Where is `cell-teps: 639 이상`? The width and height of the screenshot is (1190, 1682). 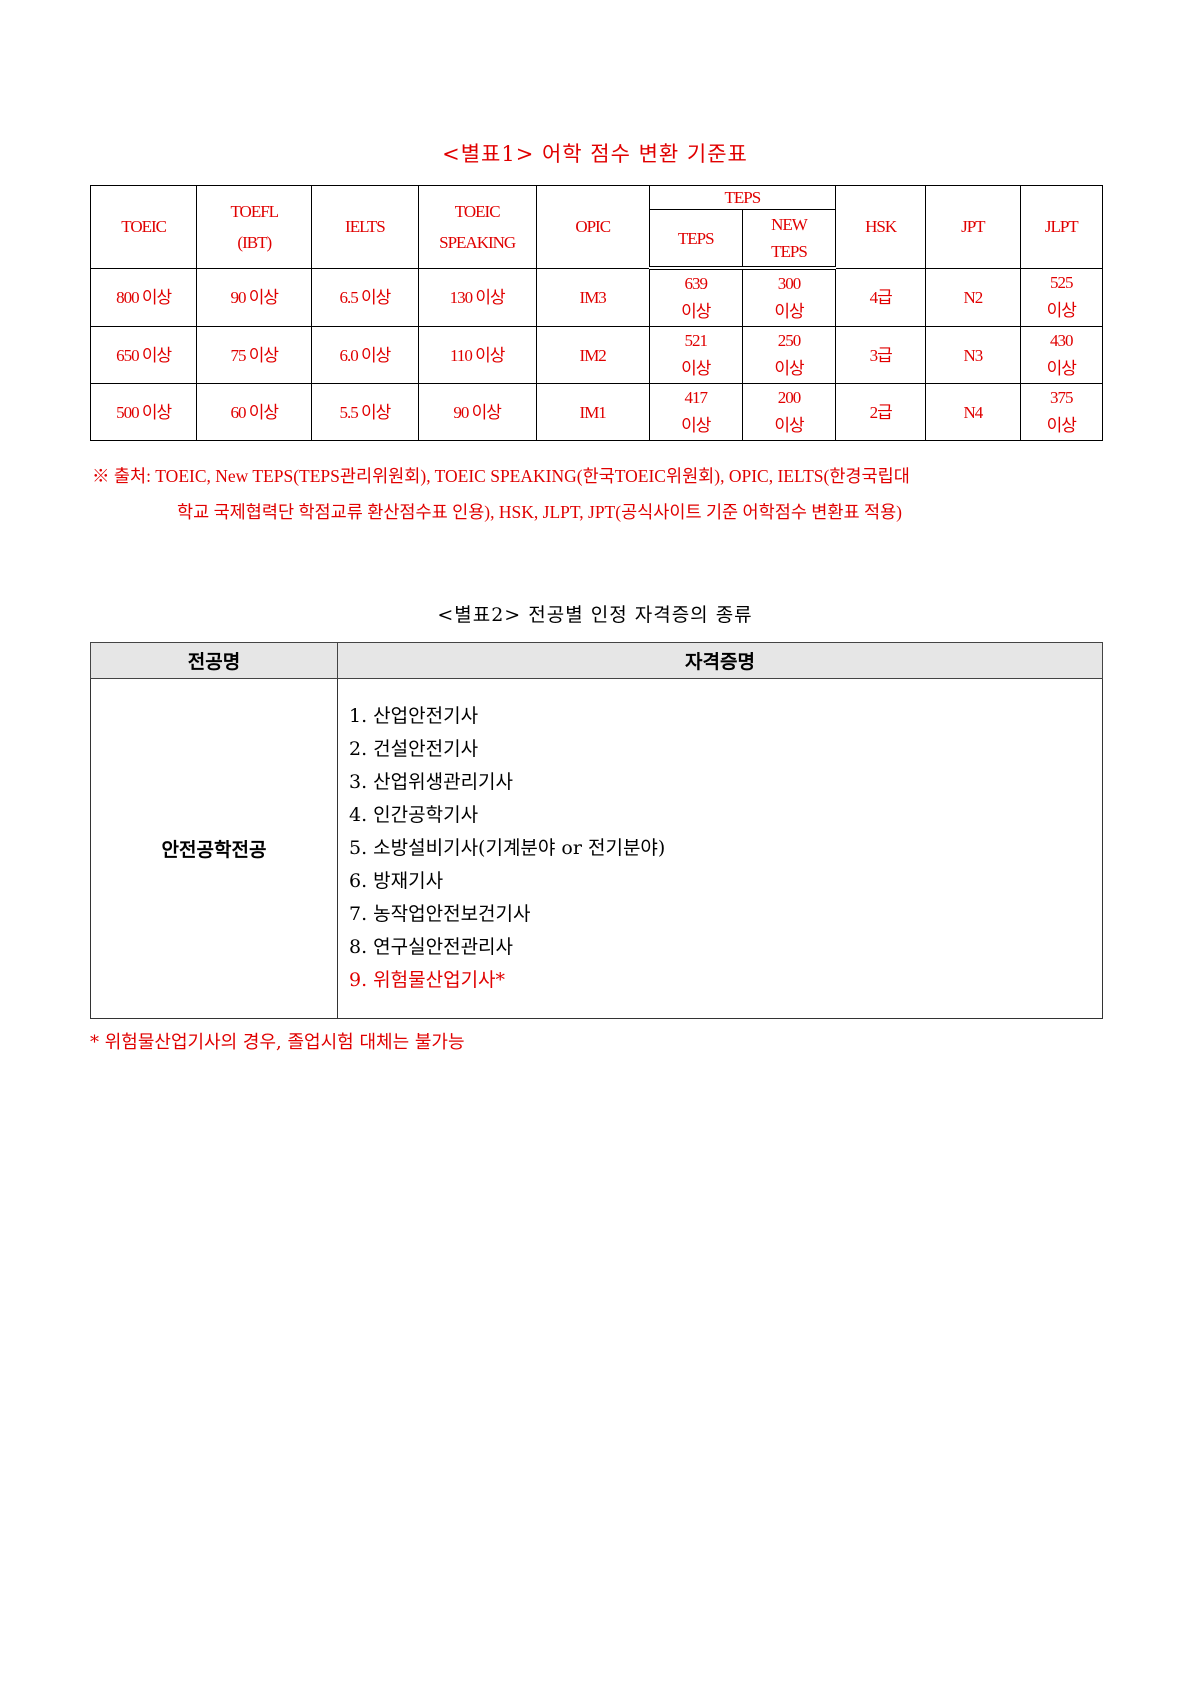
cell-teps: 639 이상 is located at coordinates (695, 297).